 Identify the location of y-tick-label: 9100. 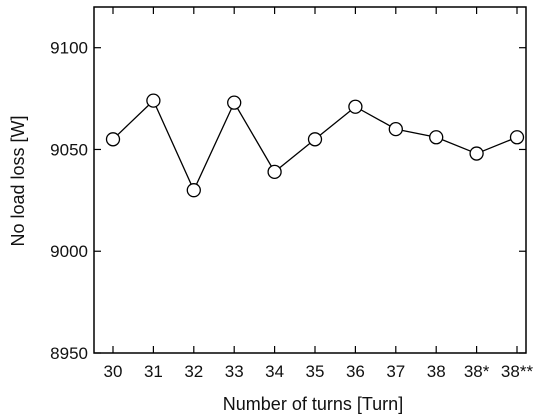
(69, 48).